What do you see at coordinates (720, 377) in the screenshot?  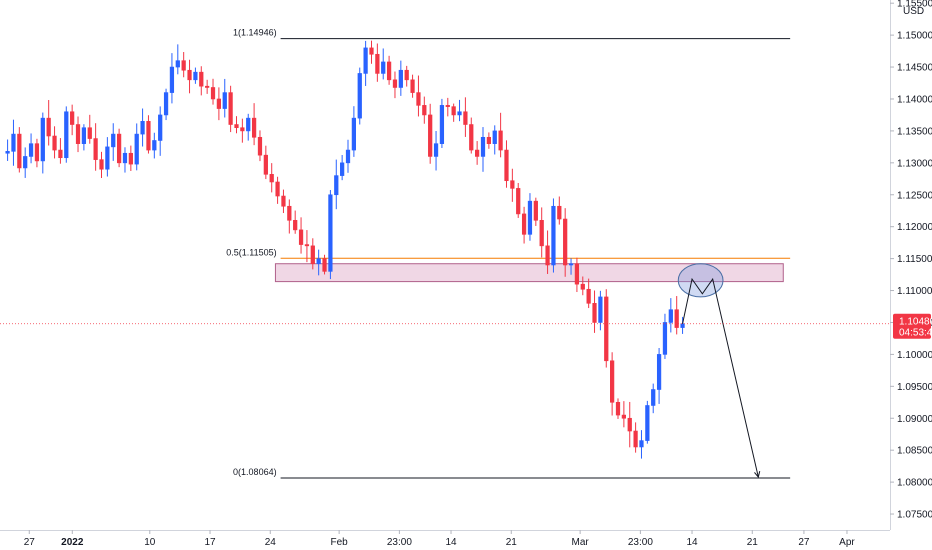 I see `projection-path` at bounding box center [720, 377].